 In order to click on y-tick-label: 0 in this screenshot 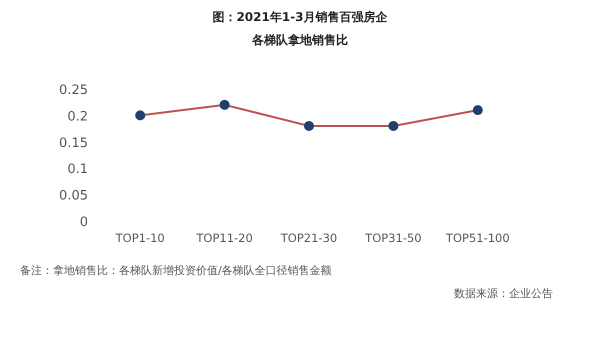, I will do `click(84, 222)`.